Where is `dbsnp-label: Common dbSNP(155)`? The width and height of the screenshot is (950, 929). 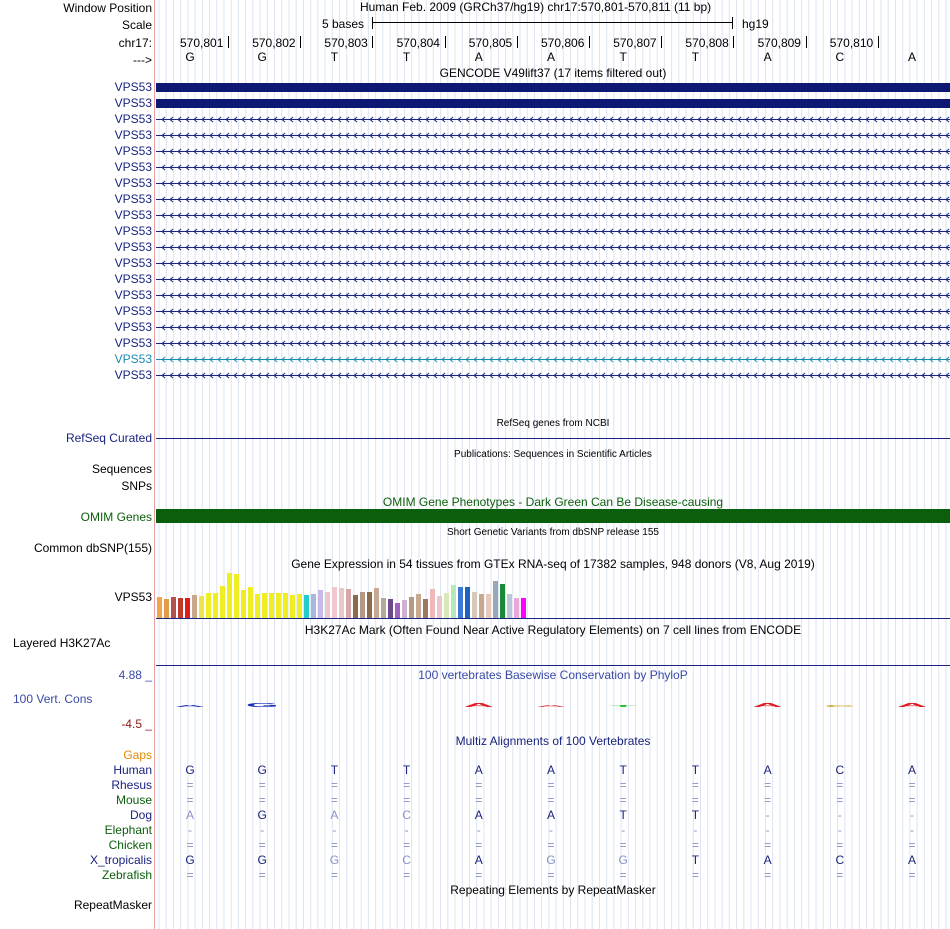
dbsnp-label: Common dbSNP(155) is located at coordinates (92, 548).